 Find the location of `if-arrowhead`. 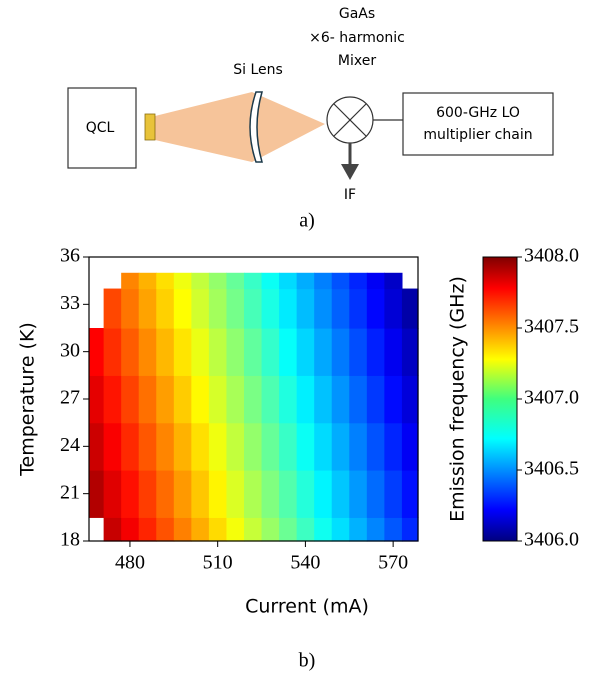

if-arrowhead is located at coordinates (350, 172).